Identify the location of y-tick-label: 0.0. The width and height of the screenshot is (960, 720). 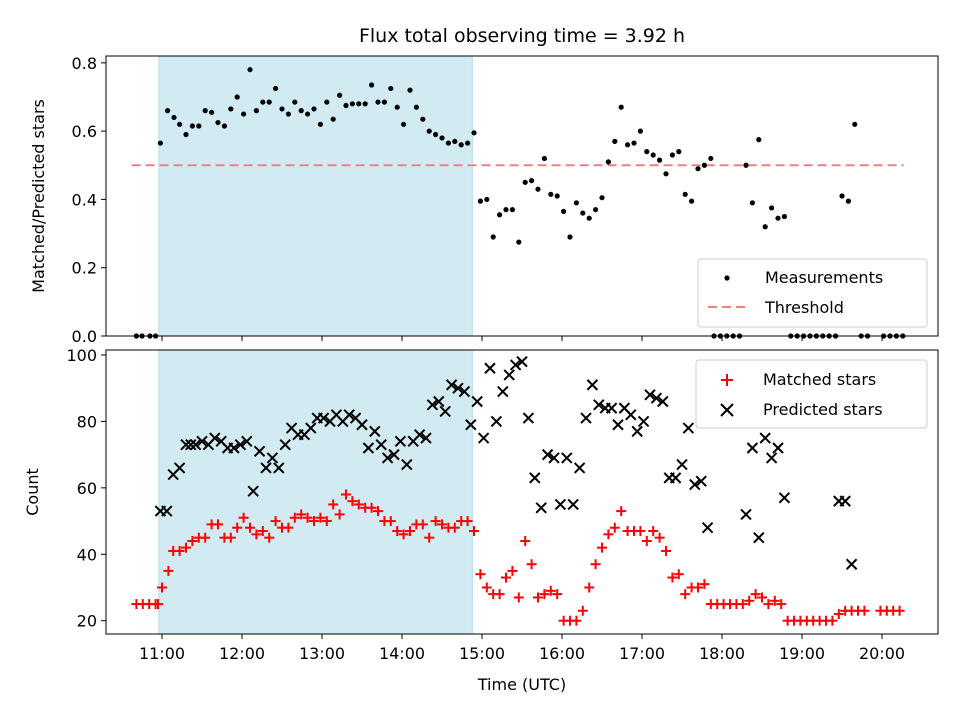
(84, 336).